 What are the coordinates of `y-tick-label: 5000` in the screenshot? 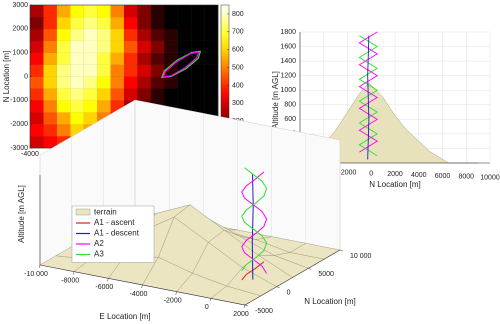 It's located at (326, 274).